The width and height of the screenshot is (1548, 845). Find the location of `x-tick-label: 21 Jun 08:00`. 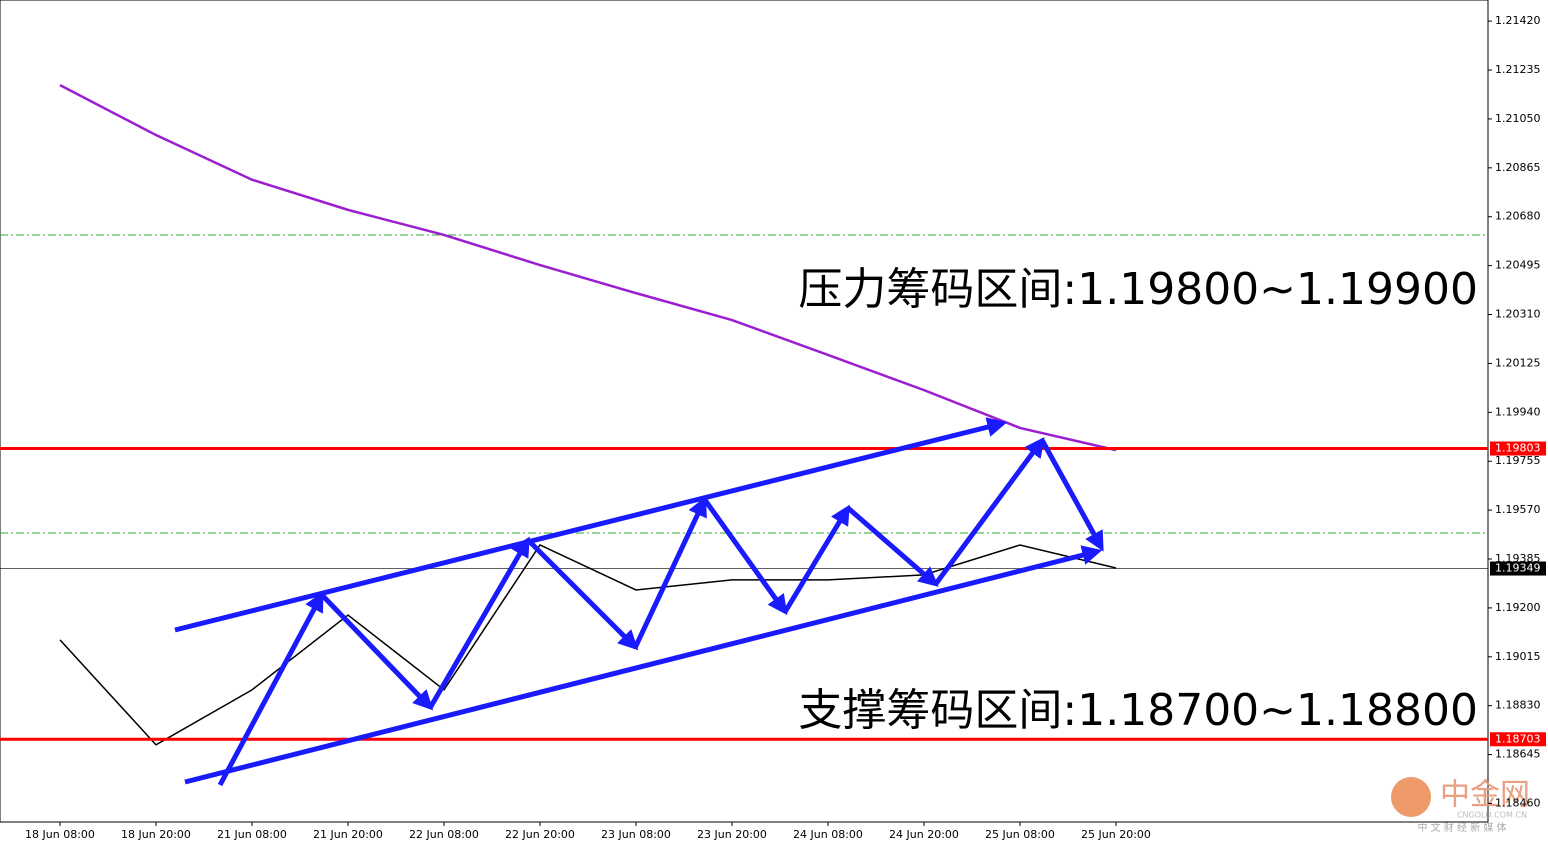

x-tick-label: 21 Jun 08:00 is located at coordinates (252, 834).